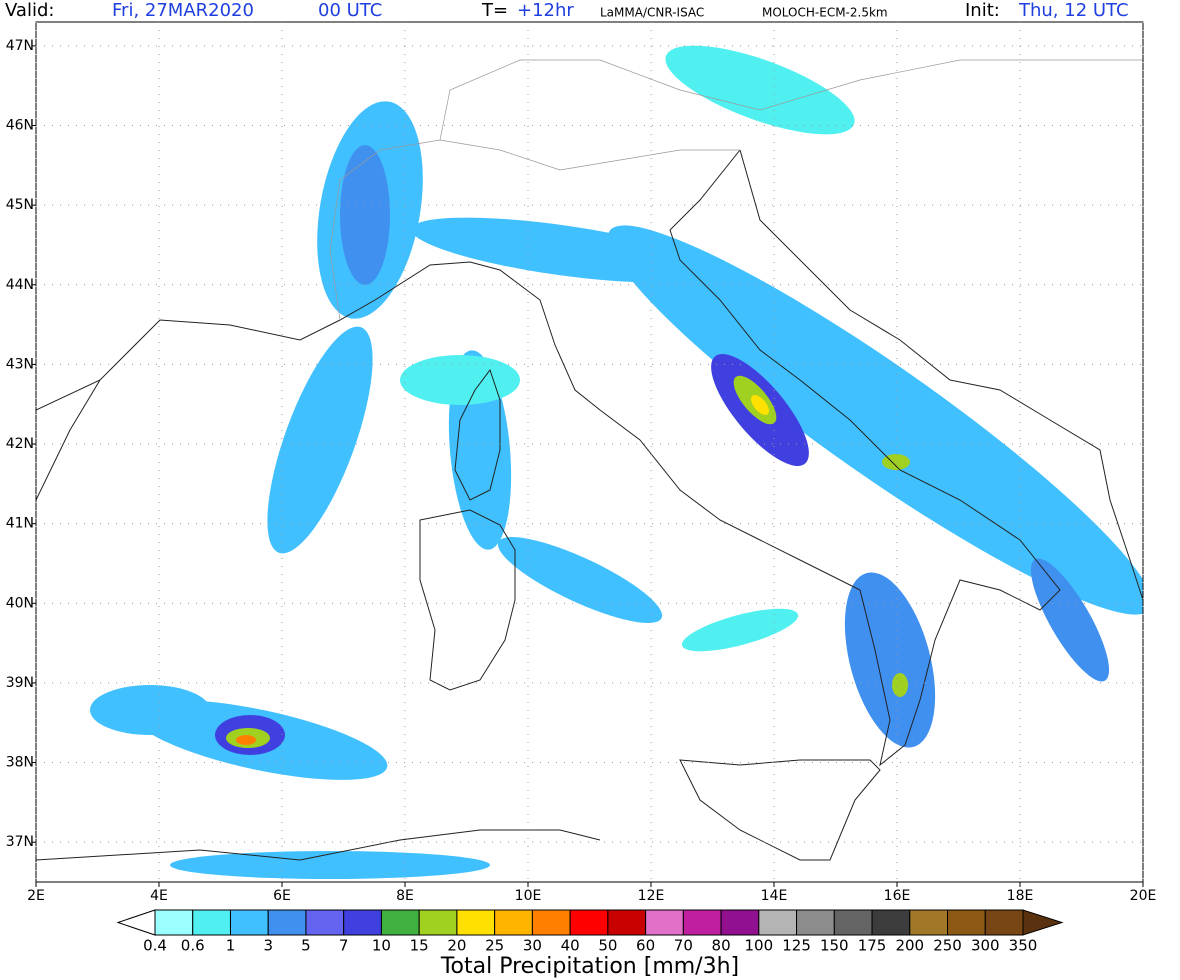 The width and height of the screenshot is (1180, 980). I want to click on corsica, so click(477, 434).